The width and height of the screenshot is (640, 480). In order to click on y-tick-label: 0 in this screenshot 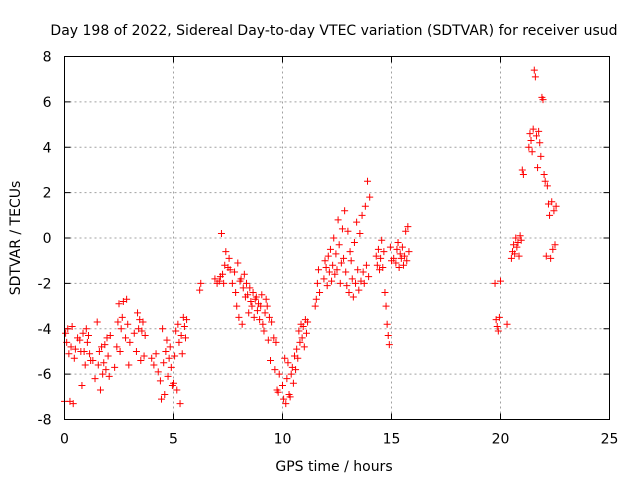, I will do `click(47, 239)`.